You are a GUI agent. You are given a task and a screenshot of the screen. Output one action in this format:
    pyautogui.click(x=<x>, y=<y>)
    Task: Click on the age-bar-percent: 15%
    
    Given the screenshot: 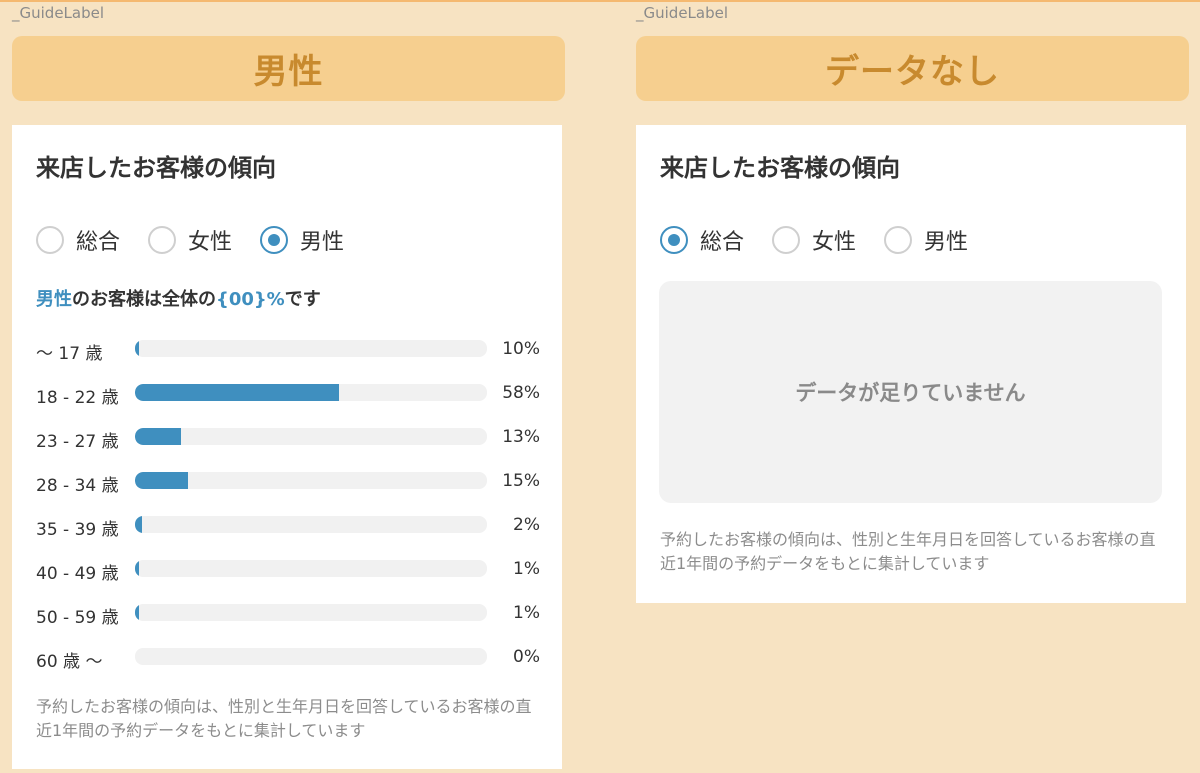 What is the action you would take?
    pyautogui.click(x=521, y=481)
    